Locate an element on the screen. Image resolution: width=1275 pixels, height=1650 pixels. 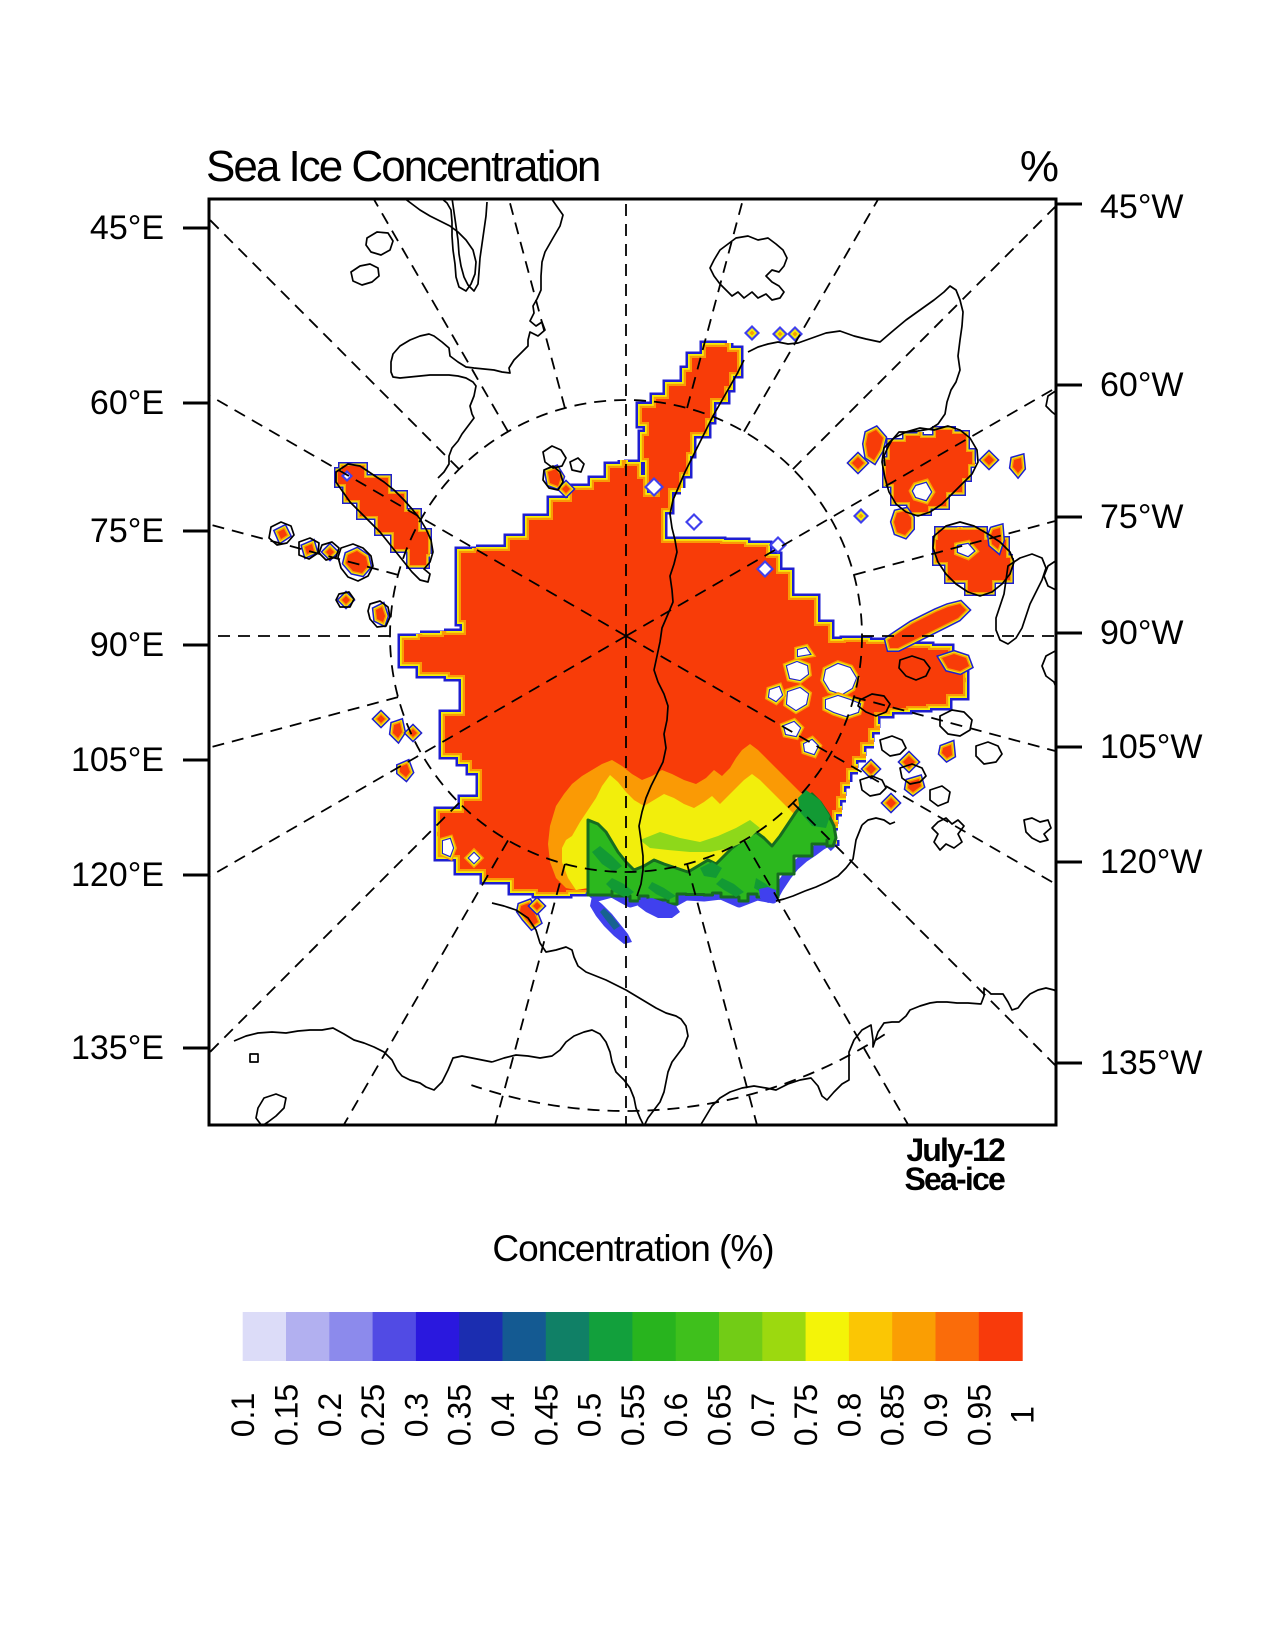
svg-text: 60°E is located at coordinates (127, 403).